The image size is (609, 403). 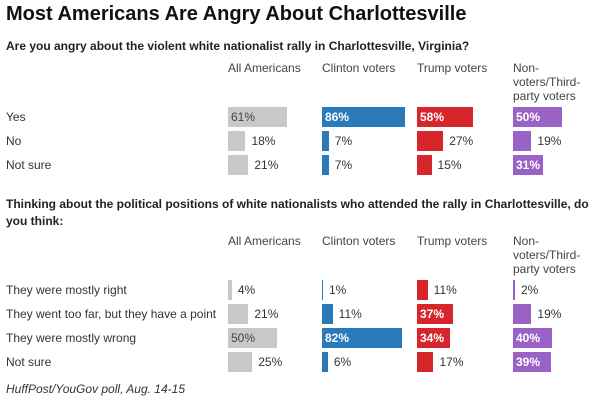 What do you see at coordinates (451, 362) in the screenshot?
I see `value-label: 17%` at bounding box center [451, 362].